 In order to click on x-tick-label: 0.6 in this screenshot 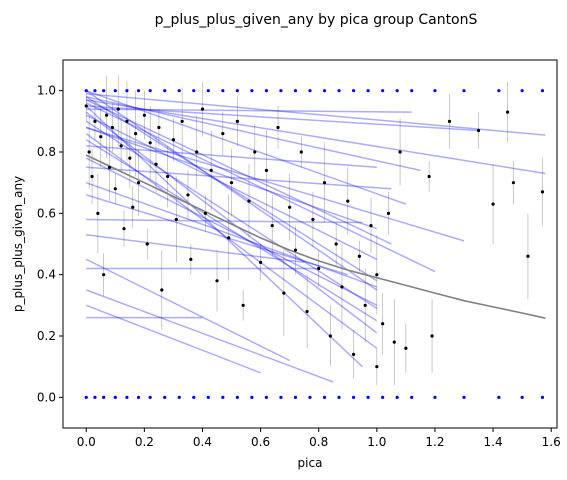, I will do `click(260, 442)`.